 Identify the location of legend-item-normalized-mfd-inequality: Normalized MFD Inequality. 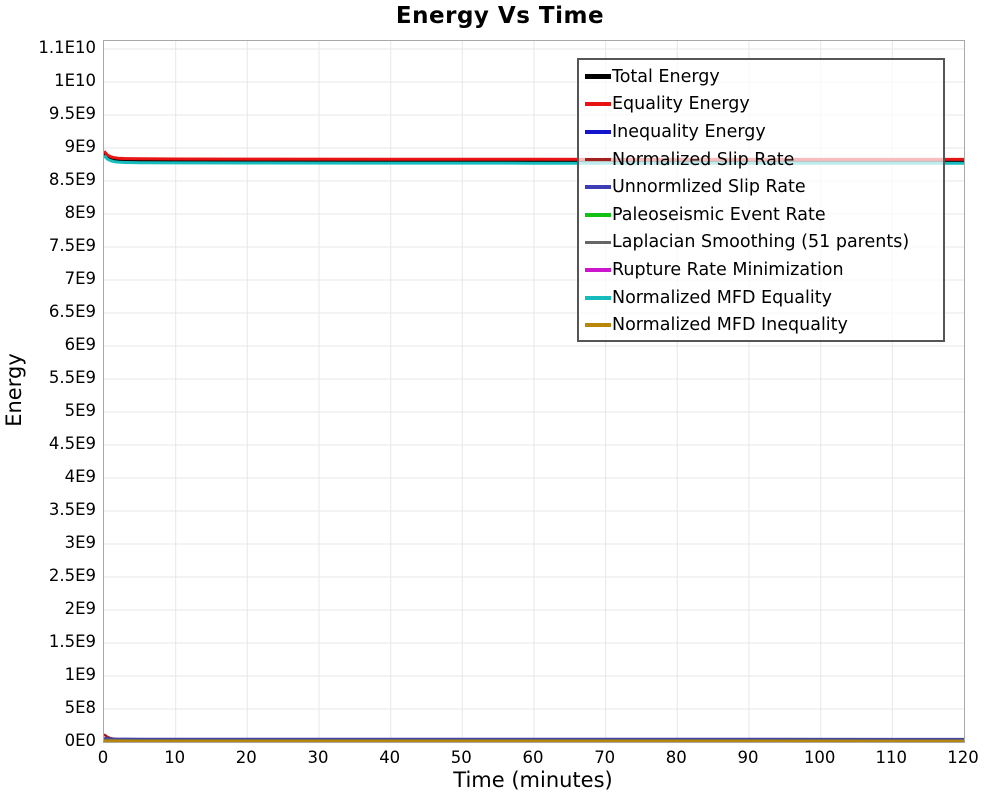
(764, 325).